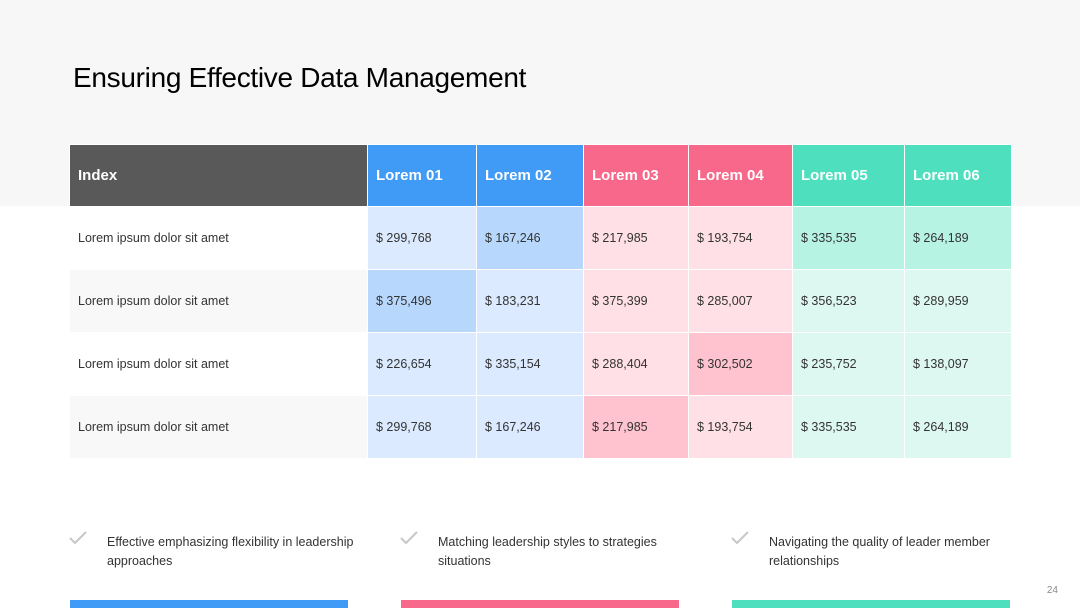 This screenshot has width=1080, height=608. Describe the element at coordinates (530, 175) in the screenshot. I see `header-lorem-02: Lorem 02` at that location.